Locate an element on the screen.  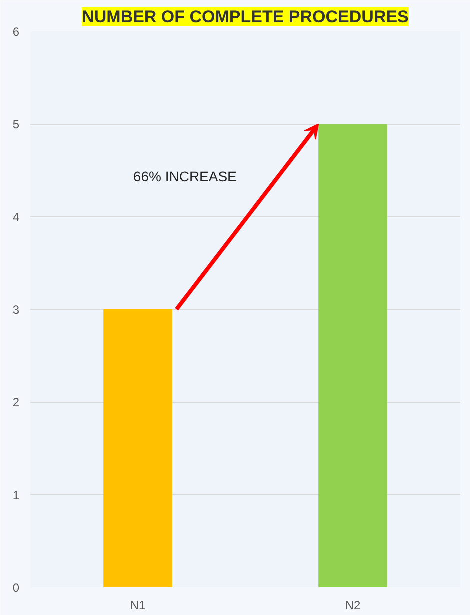
x-tick-label: N2 is located at coordinates (353, 605).